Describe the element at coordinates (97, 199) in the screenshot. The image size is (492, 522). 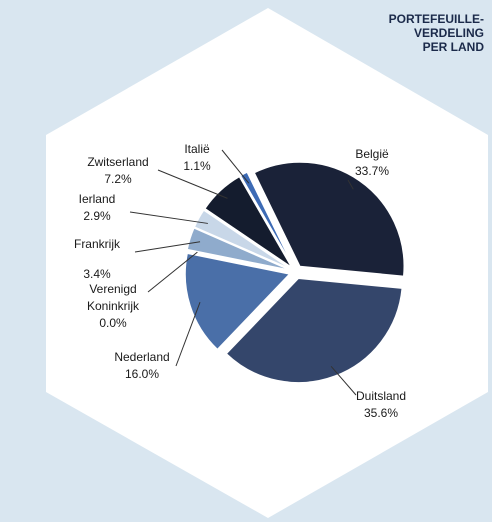
I see `slice-label: Ierland` at that location.